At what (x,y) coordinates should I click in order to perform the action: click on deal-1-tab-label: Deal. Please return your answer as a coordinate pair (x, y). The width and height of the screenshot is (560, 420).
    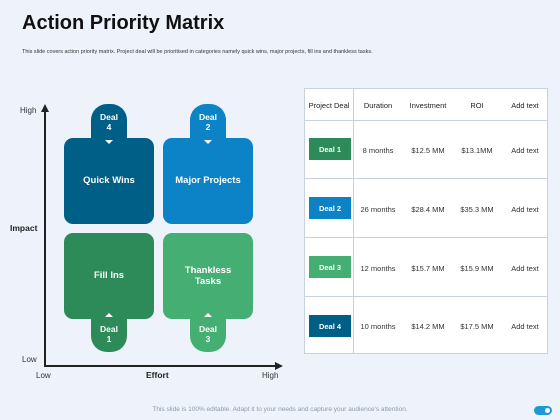
    Looking at the image, I should click on (109, 328).